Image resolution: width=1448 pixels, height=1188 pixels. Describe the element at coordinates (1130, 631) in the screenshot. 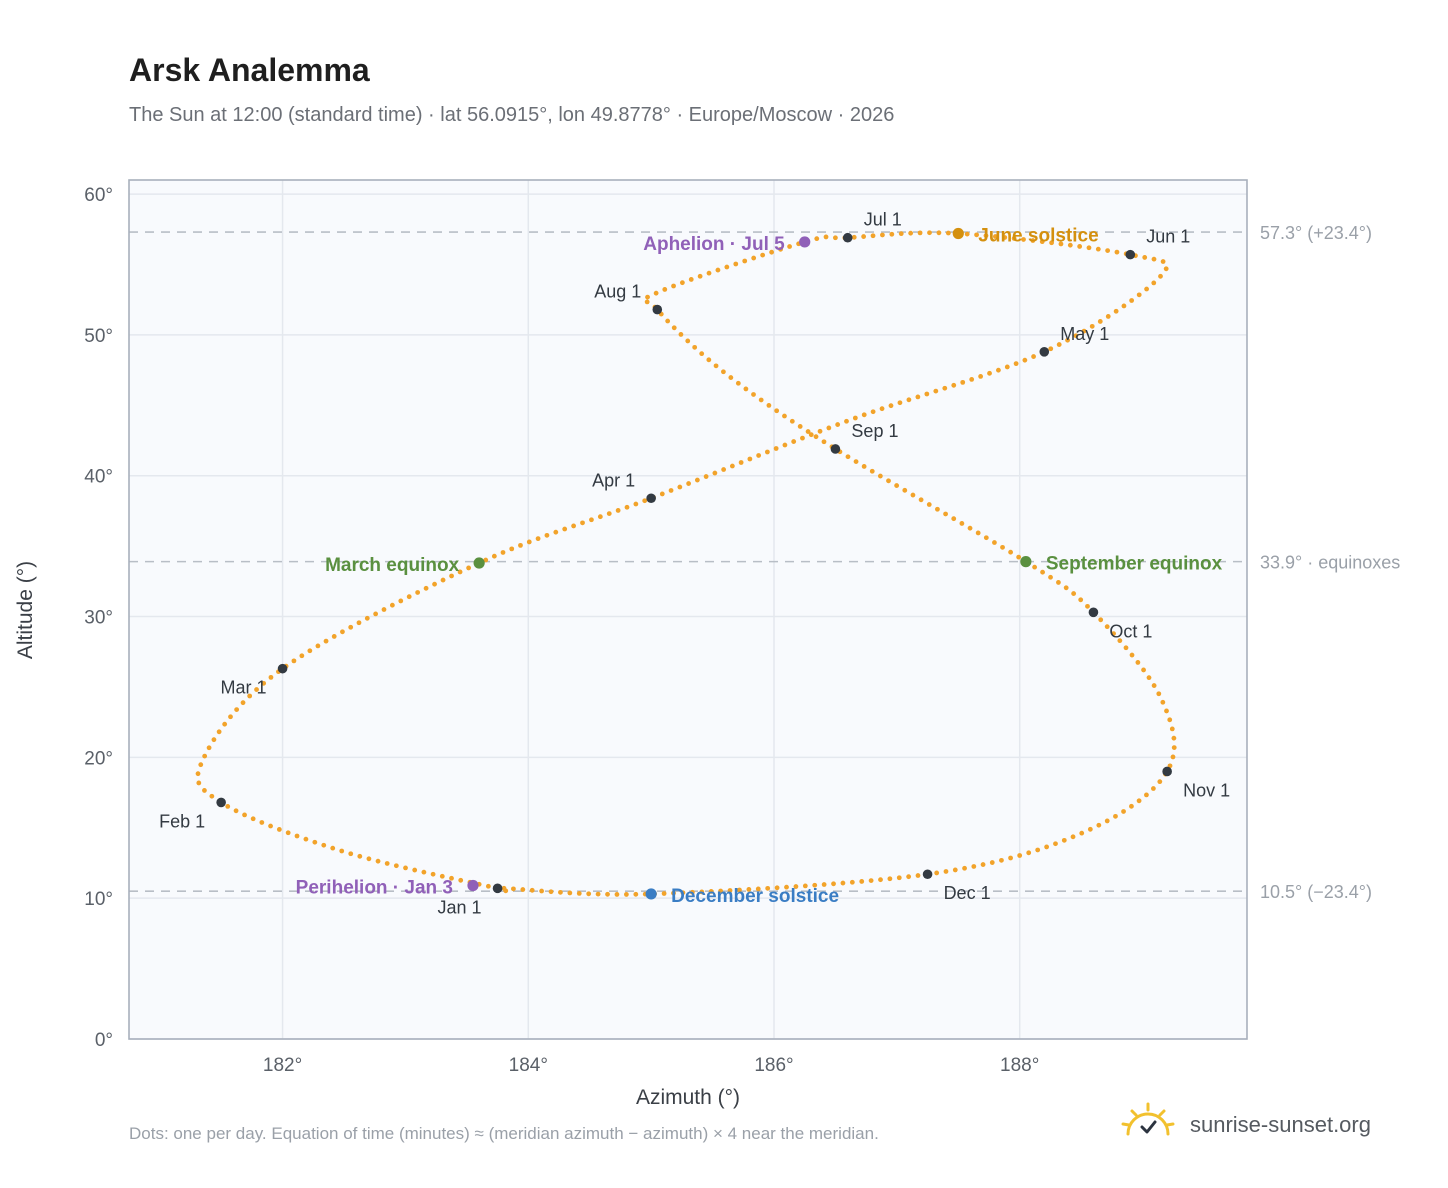

I see `month-label: Oct 1` at that location.